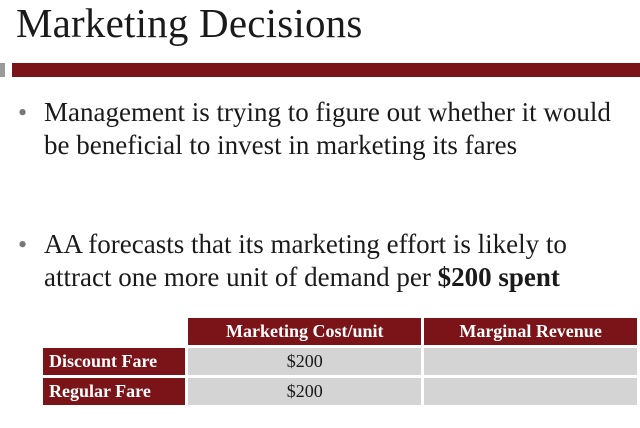 Image resolution: width=640 pixels, height=428 pixels. Describe the element at coordinates (530, 331) in the screenshot. I see `column-header-marginal-revenue: Marginal Revenue` at that location.